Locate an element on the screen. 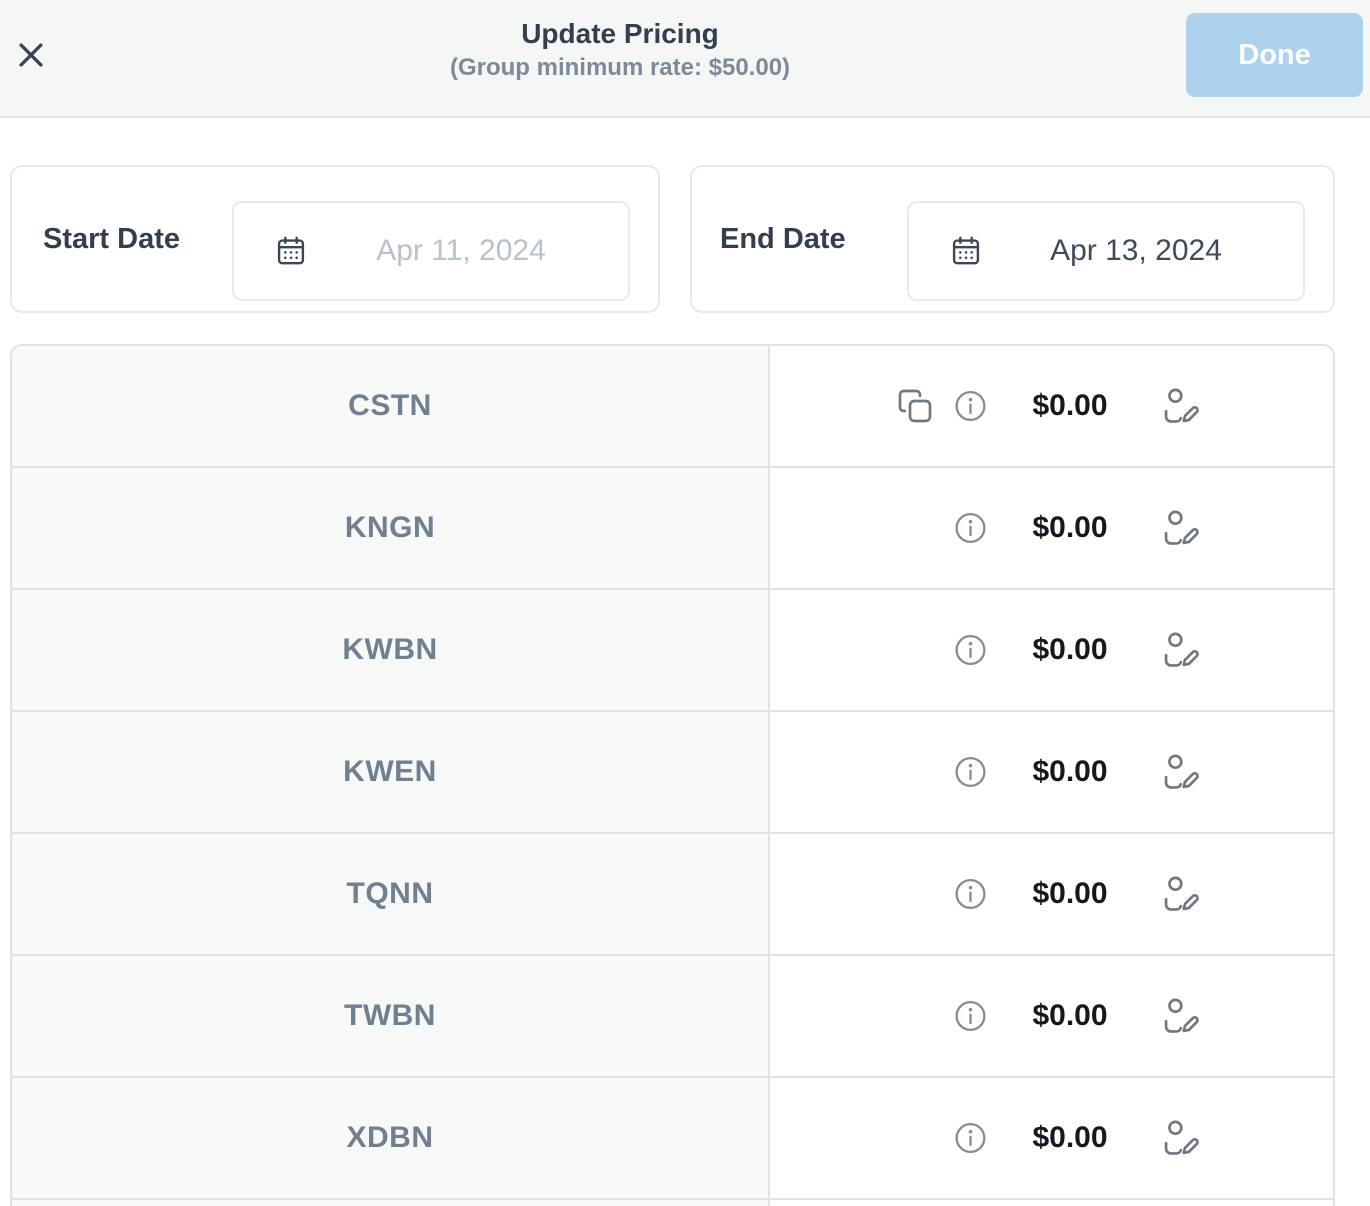  table-row: KWBN $0.00 is located at coordinates (672, 651).